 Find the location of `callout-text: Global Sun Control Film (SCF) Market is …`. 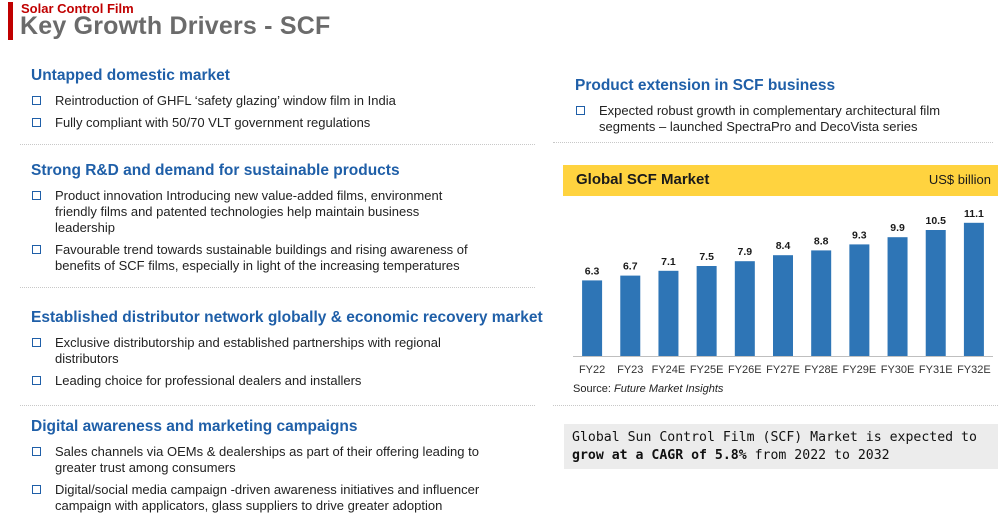

callout-text: Global Sun Control Film (SCF) Market is … is located at coordinates (774, 437).